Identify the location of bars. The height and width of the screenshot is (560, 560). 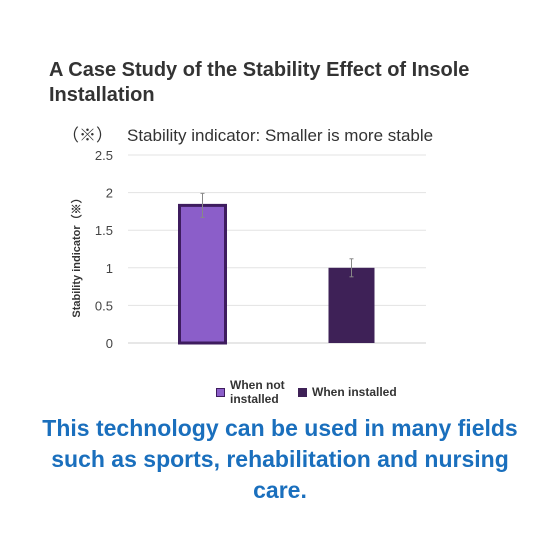
(276, 274).